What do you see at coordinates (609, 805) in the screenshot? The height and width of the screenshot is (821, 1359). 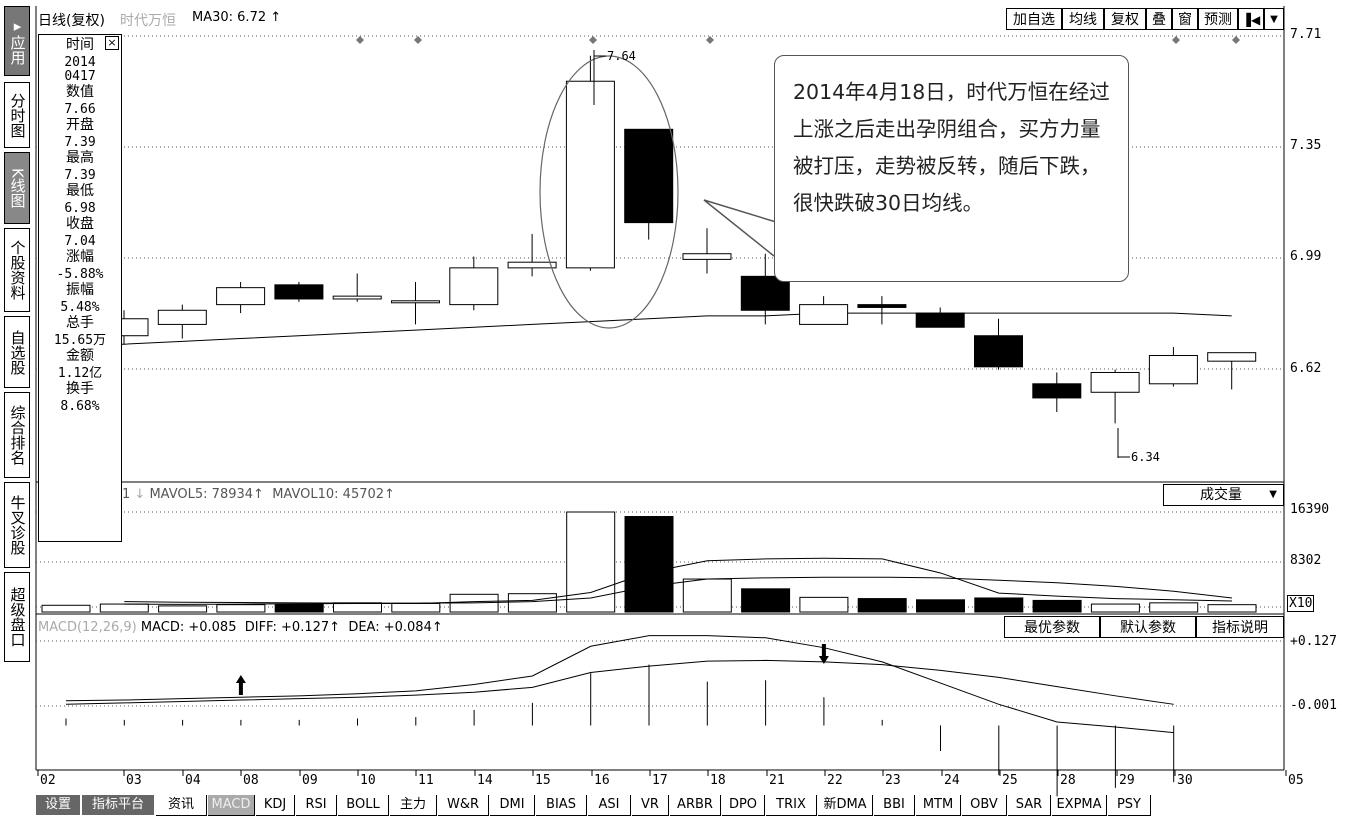 I see `tab-asi: ASI` at bounding box center [609, 805].